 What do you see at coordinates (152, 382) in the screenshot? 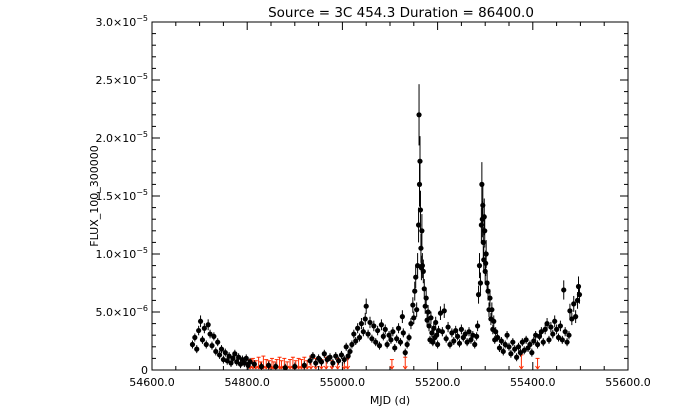
I see `x-tick-label: 54600.0` at bounding box center [152, 382].